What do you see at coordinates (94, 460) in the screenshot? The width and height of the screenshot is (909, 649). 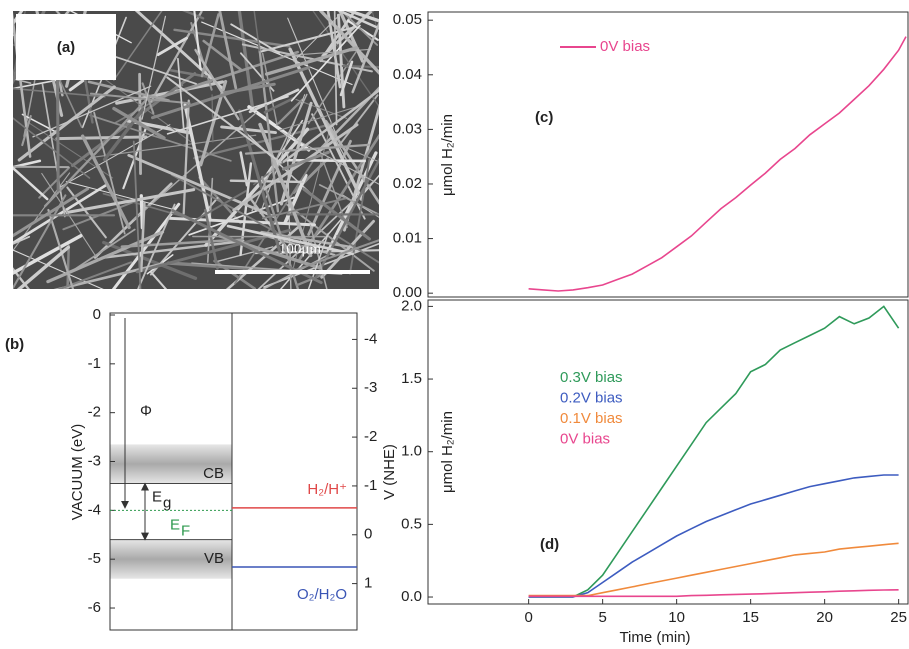 I see `y-tick-label: -3` at bounding box center [94, 460].